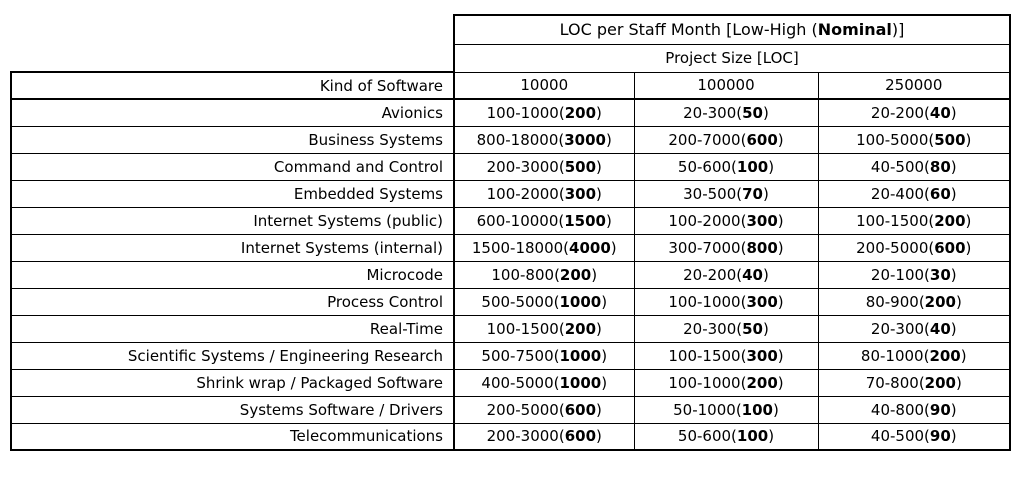 The image size is (1018, 480). Describe the element at coordinates (544, 274) in the screenshot. I see `value-cell: 100-800(200)` at that location.